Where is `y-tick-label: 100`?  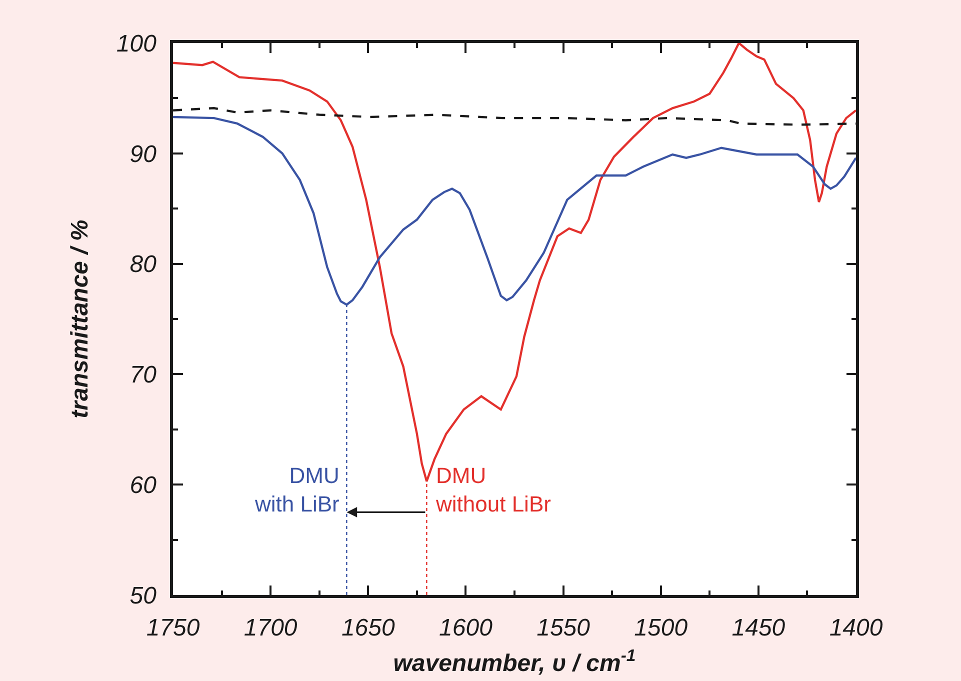
y-tick-label: 100 is located at coordinates (137, 44).